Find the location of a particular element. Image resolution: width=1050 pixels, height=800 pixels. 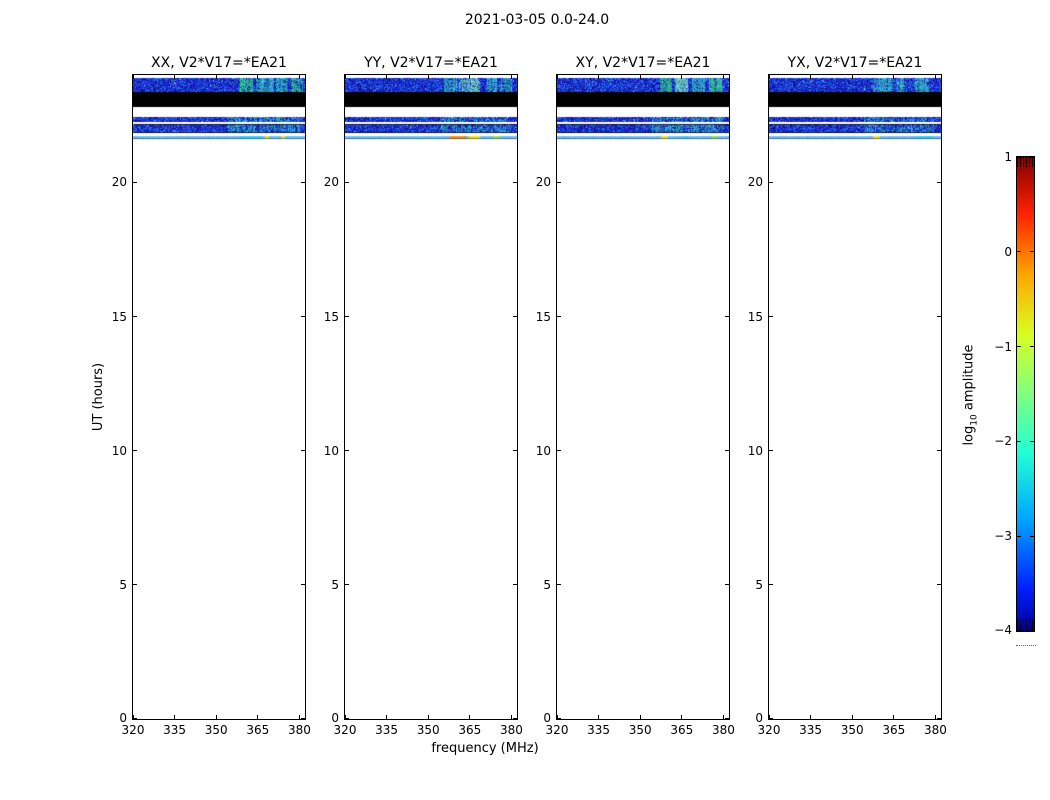

colorbar-label-pre: log is located at coordinates (969, 435).